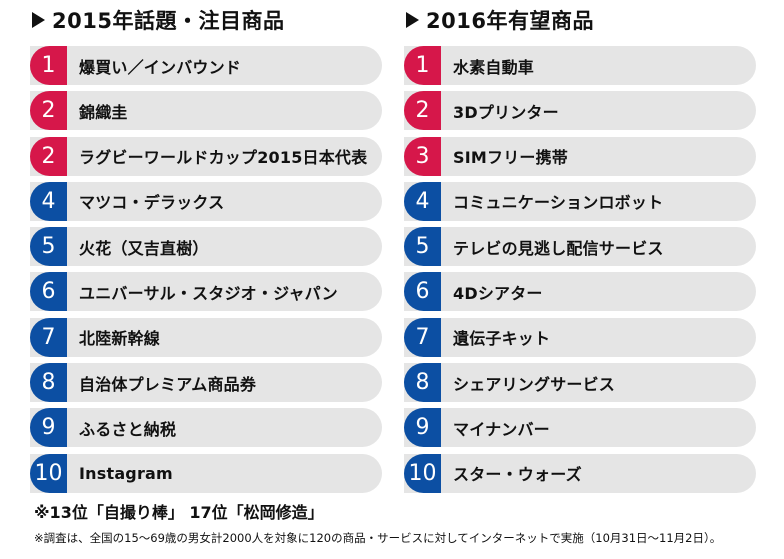  I want to click on item-label: ふるさと納税, so click(128, 429).